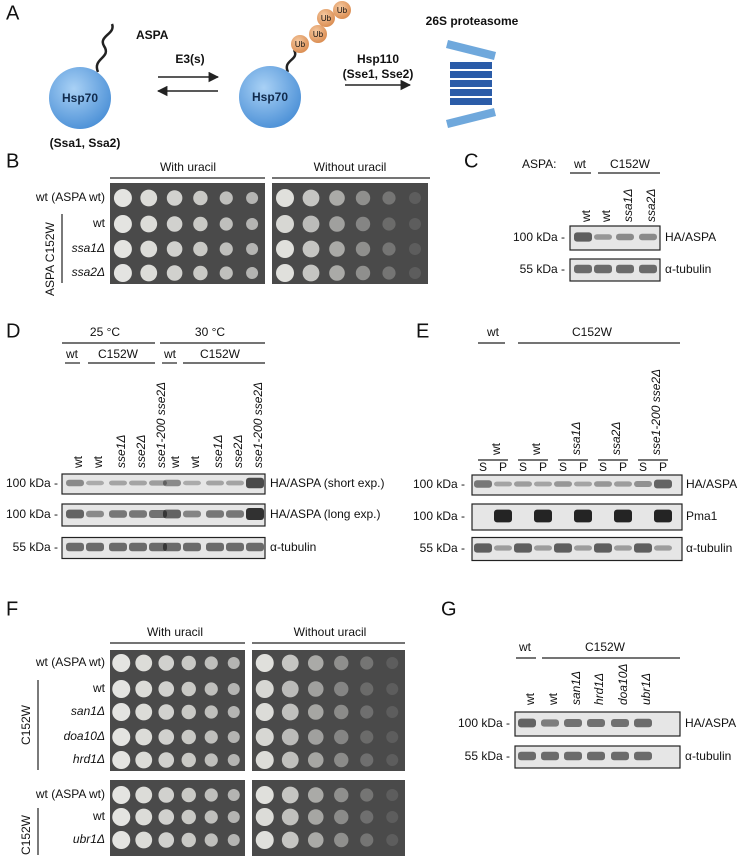  I want to click on proteasome-label: 26S proteasome, so click(472, 21).